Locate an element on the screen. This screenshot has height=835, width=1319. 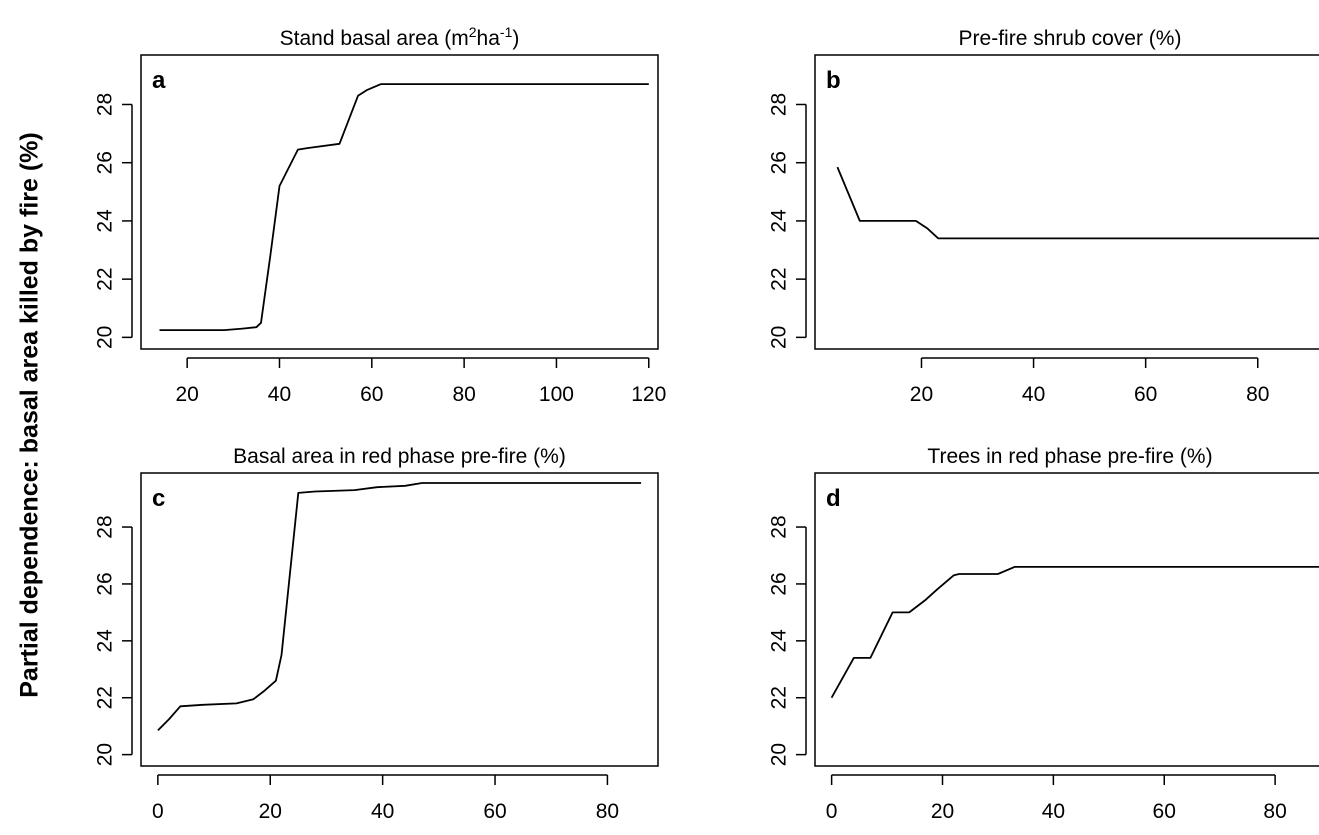
chart-title-a-part-0: Stand basal area (m is located at coordinates (374, 38).